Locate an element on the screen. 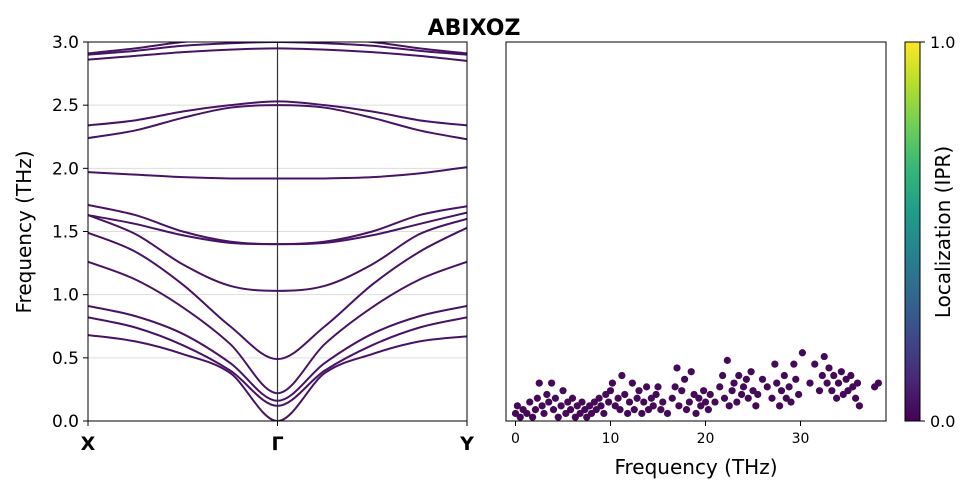  band-y-tick-label: 0.0 is located at coordinates (65, 422).